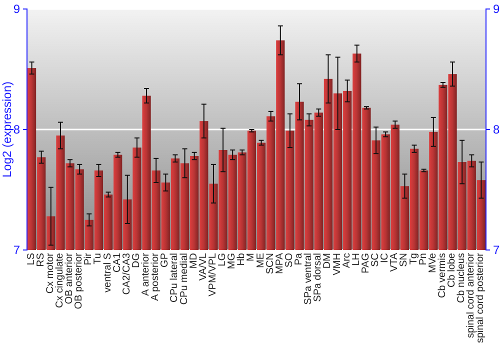  What do you see at coordinates (366, 263) in the screenshot?
I see `x-tick-label: PAG` at bounding box center [366, 263].